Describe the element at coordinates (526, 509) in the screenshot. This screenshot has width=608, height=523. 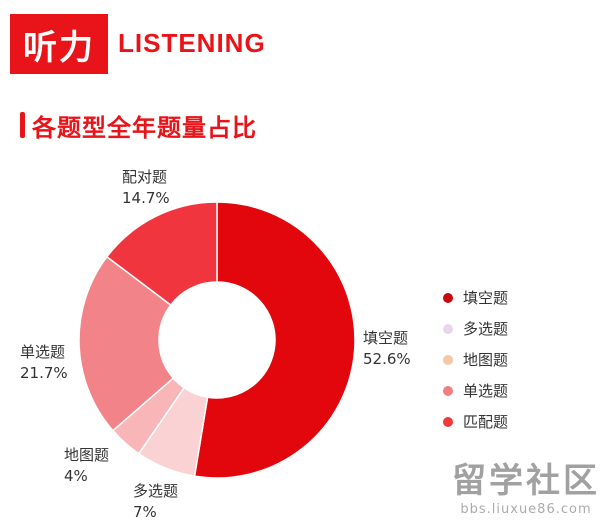
I see `watermark-sub: bbs.liuxue86.com` at that location.